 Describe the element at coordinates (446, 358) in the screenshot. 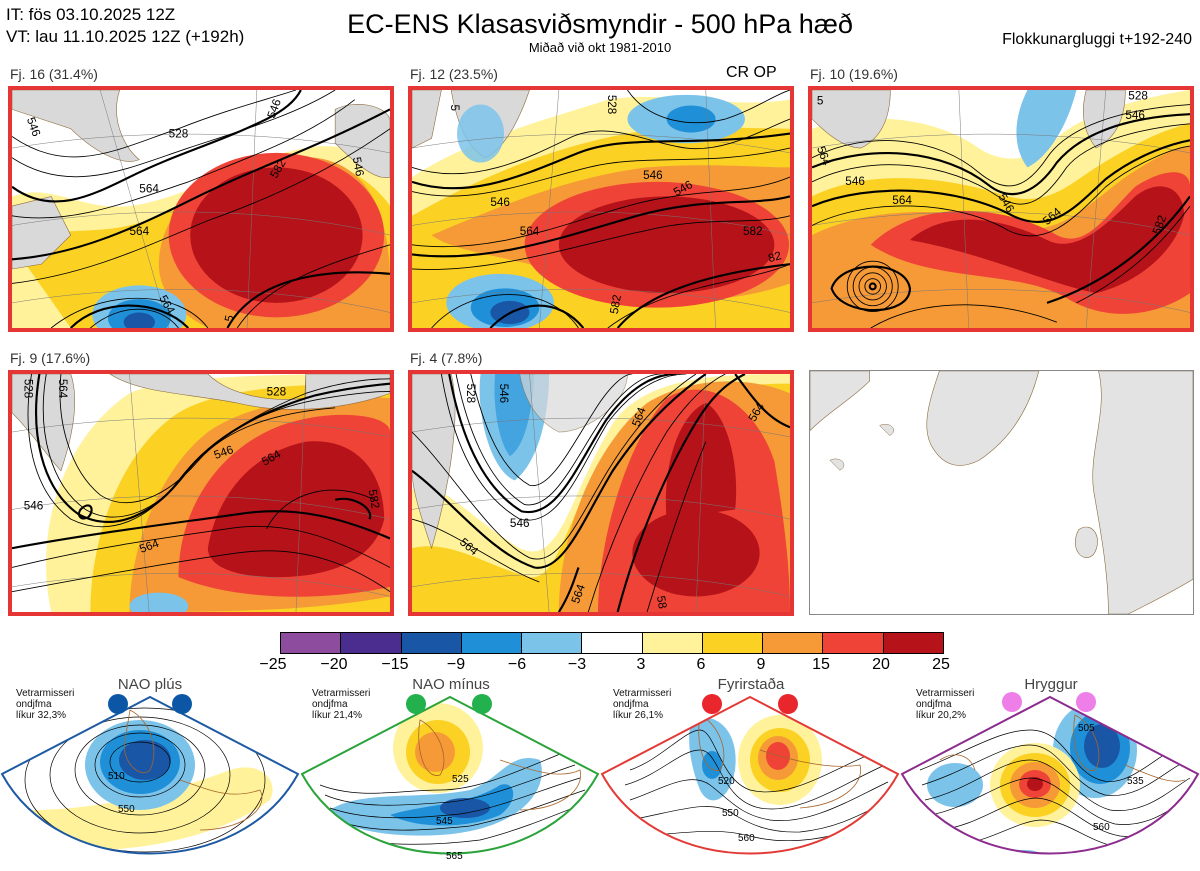

I see `cluster-5-label: Fj. 4 (7.8%)` at that location.